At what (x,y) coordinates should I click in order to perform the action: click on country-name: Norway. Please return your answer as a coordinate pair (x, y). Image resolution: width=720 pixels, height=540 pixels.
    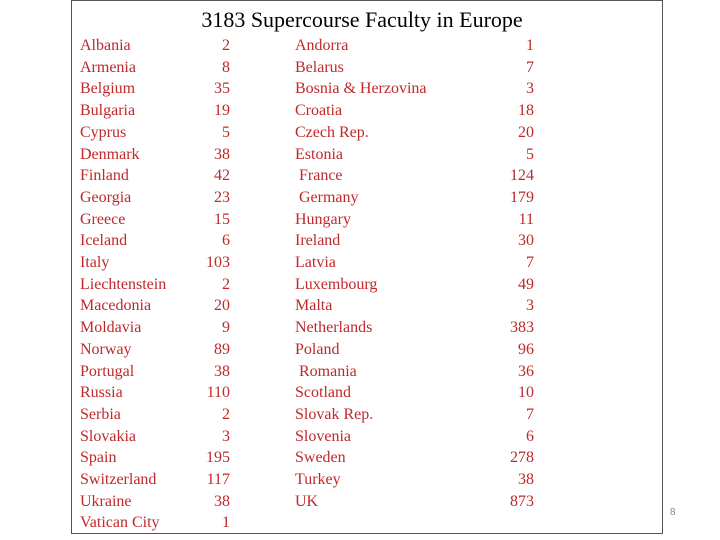
    Looking at the image, I should click on (106, 349).